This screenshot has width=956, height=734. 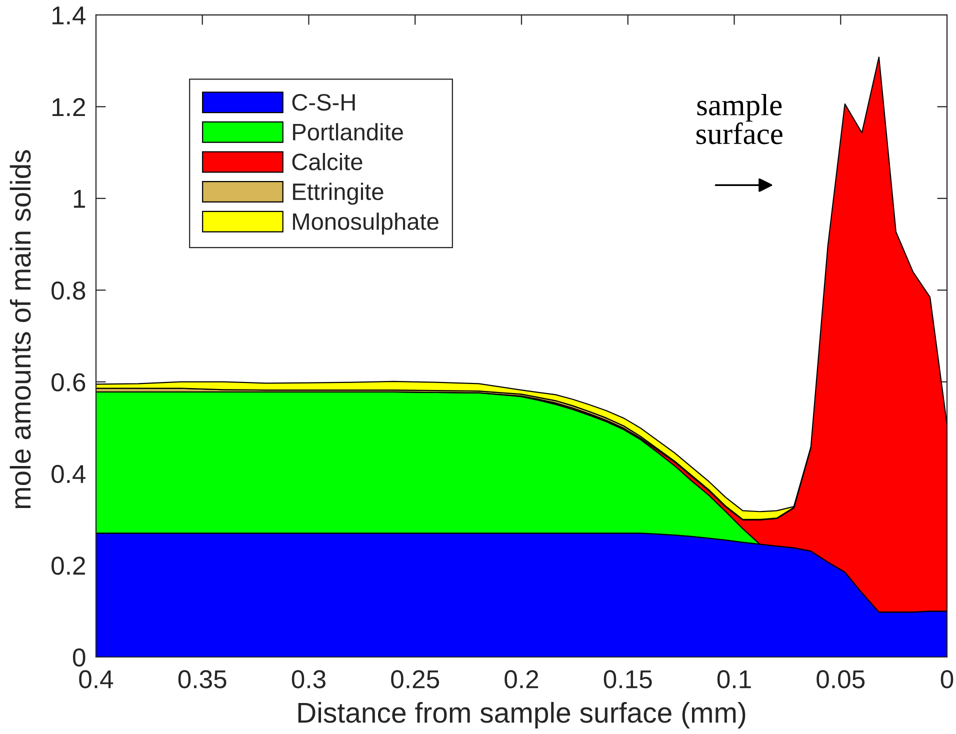 I want to click on x-tick-label: 0.2, so click(x=521, y=679).